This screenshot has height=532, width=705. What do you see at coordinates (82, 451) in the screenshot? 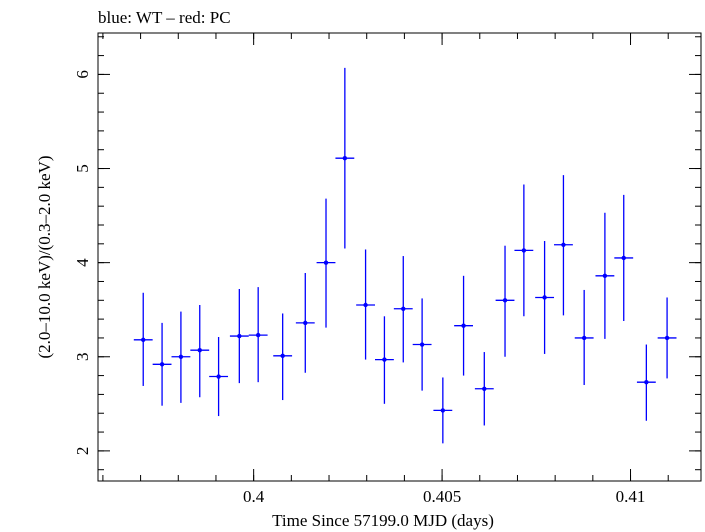
I see `y-tick-label: 2` at bounding box center [82, 451].